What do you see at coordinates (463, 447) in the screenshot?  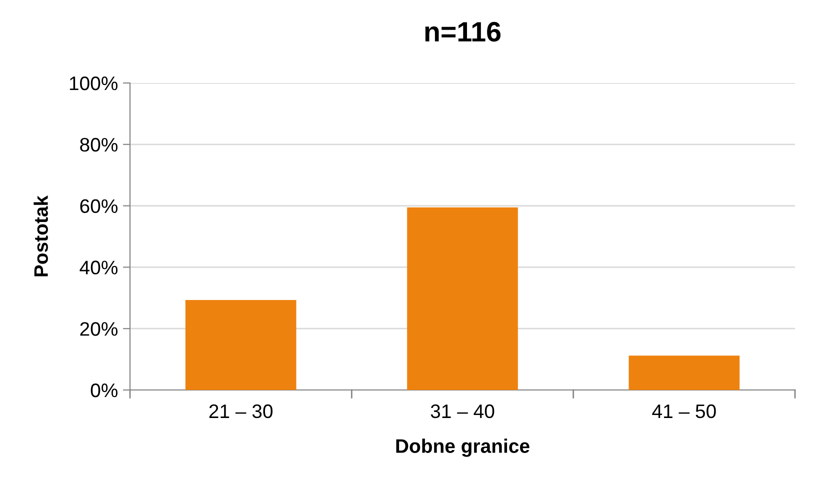 I see `x-axis-title: Dobne granice` at bounding box center [463, 447].